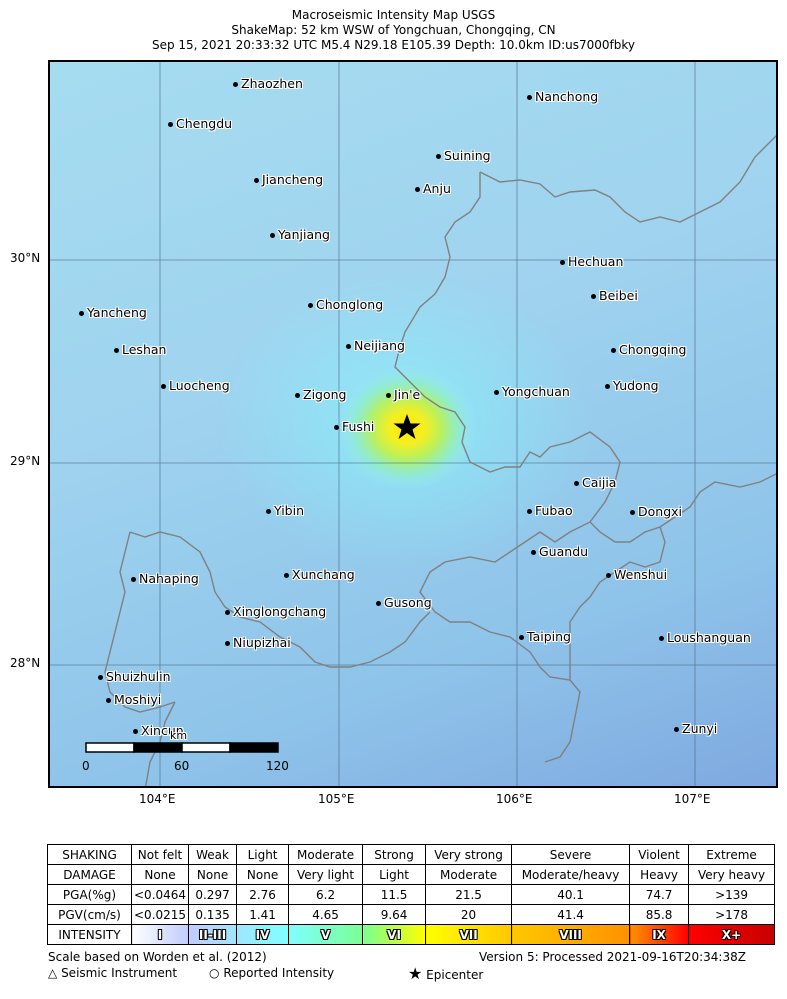 The image size is (787, 999). What do you see at coordinates (272, 973) in the screenshot?
I see `legend-reported-intensity: ○ Reported Intensity` at bounding box center [272, 973].